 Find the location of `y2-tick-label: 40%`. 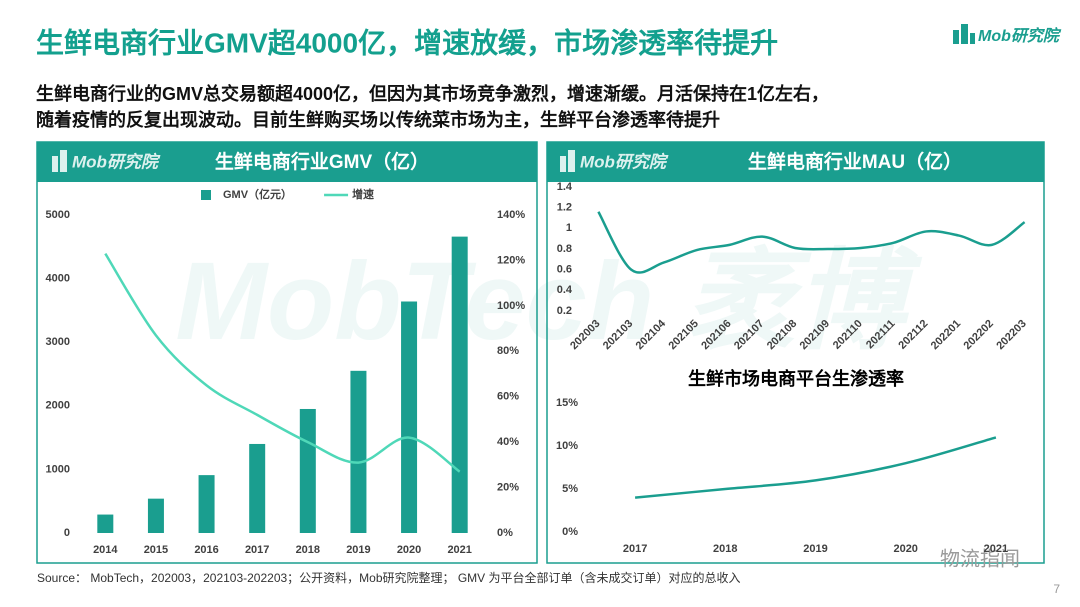

y2-tick-label: 40% is located at coordinates (508, 442).